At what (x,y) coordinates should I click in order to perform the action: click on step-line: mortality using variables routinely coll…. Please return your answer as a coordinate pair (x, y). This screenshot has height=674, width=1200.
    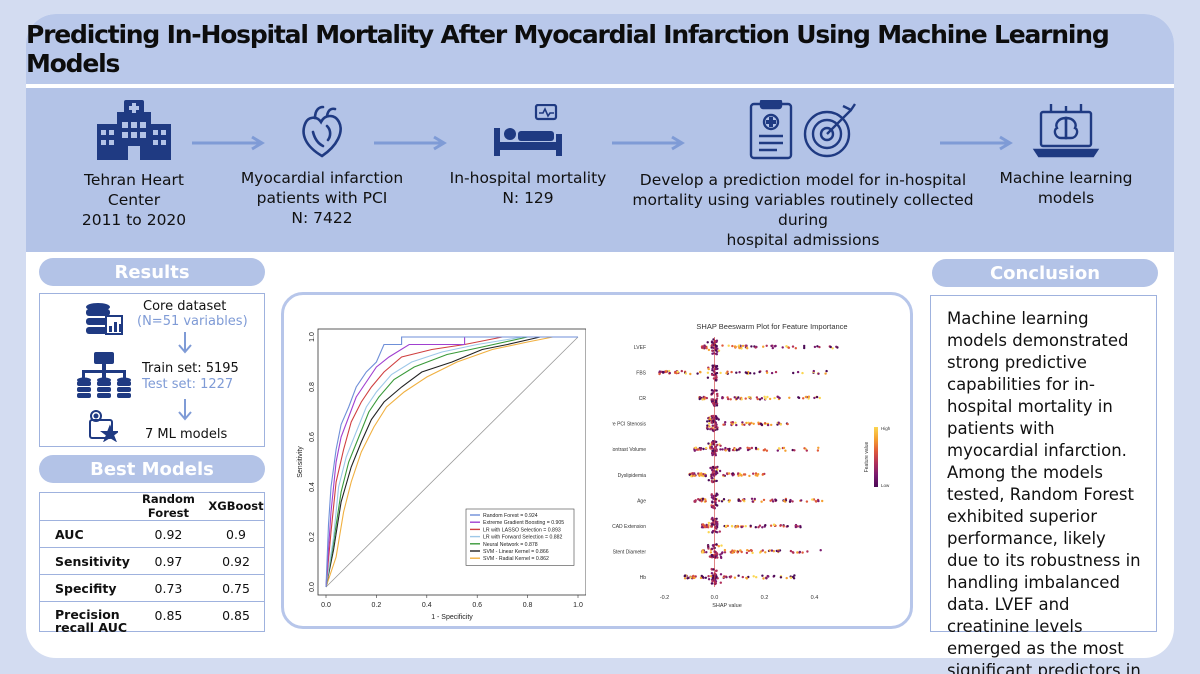
    Looking at the image, I should click on (803, 210).